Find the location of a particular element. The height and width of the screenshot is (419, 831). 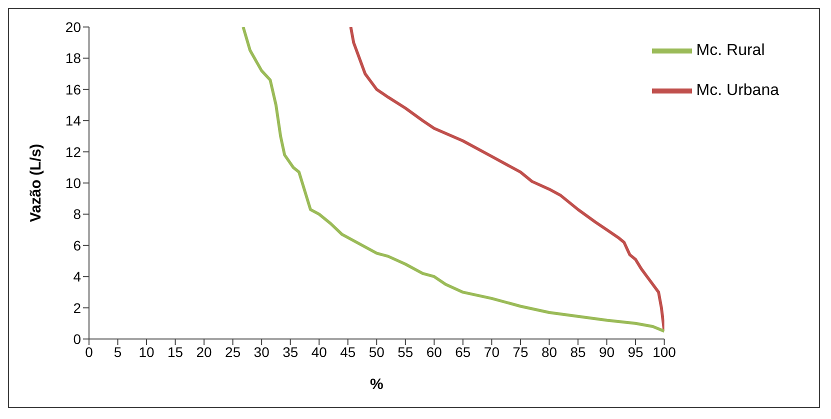

y-tick-label: 10 is located at coordinates (73, 182).